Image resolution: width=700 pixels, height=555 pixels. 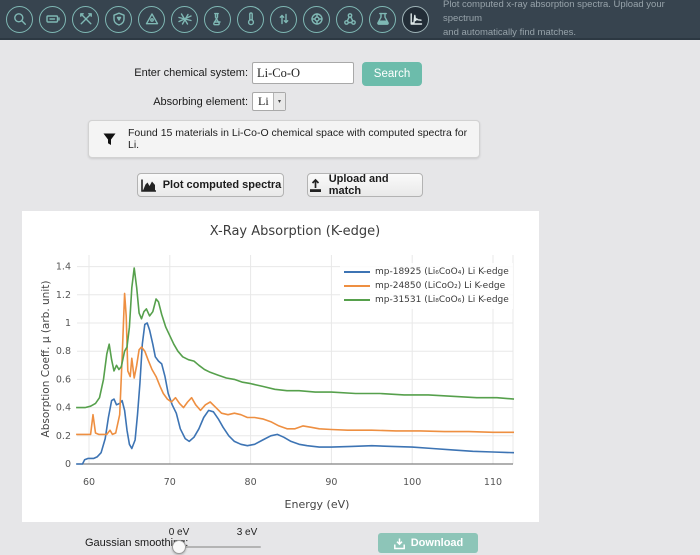 I want to click on svg-text: 1.2, so click(x=63, y=295).